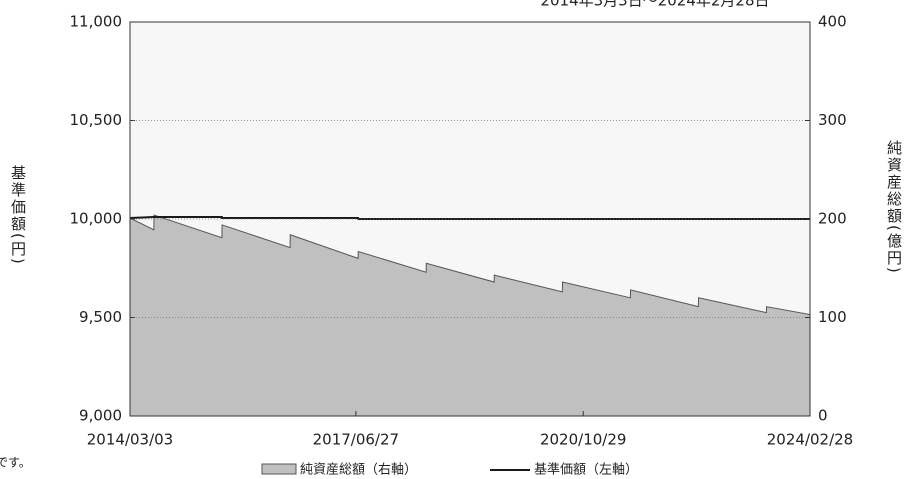 This screenshot has width=907, height=479. Describe the element at coordinates (823, 416) in the screenshot. I see `y2-tick-label: 0` at that location.